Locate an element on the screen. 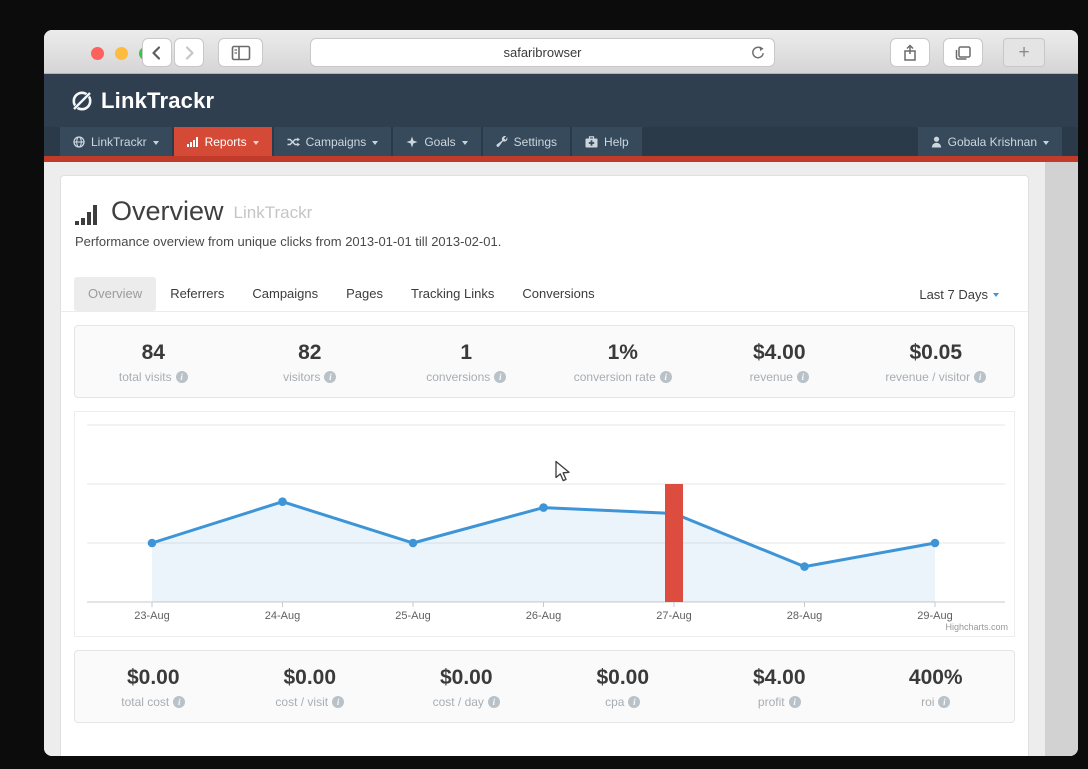  refresh-icon is located at coordinates (758, 54).